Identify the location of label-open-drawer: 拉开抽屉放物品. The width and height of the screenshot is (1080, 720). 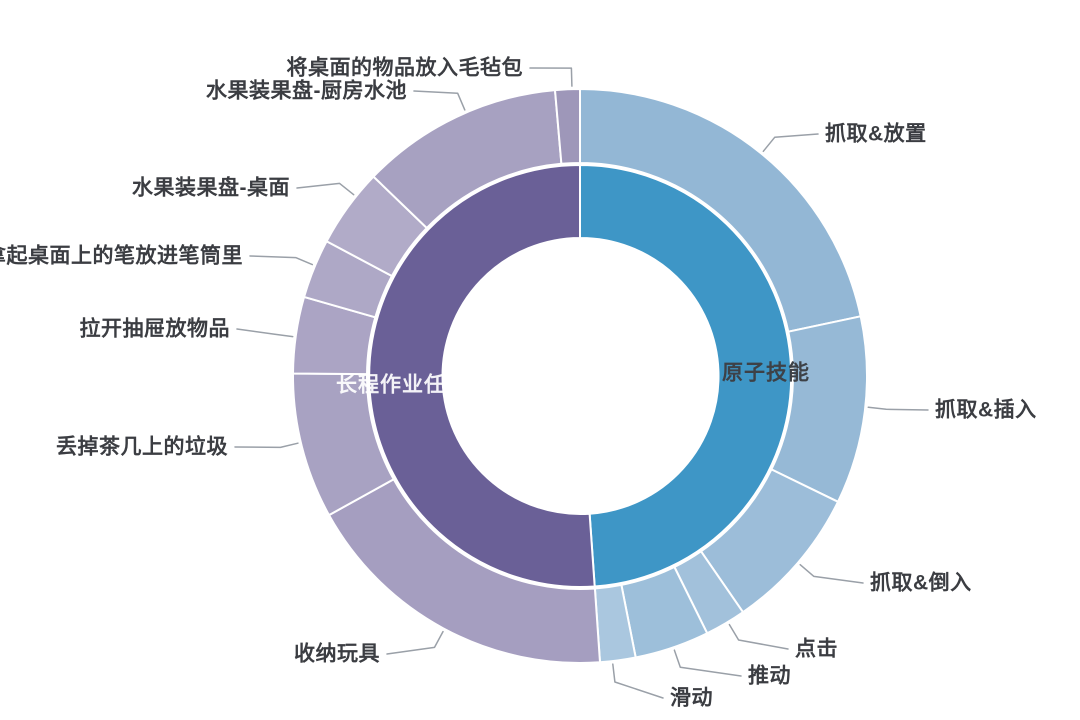
(154, 329).